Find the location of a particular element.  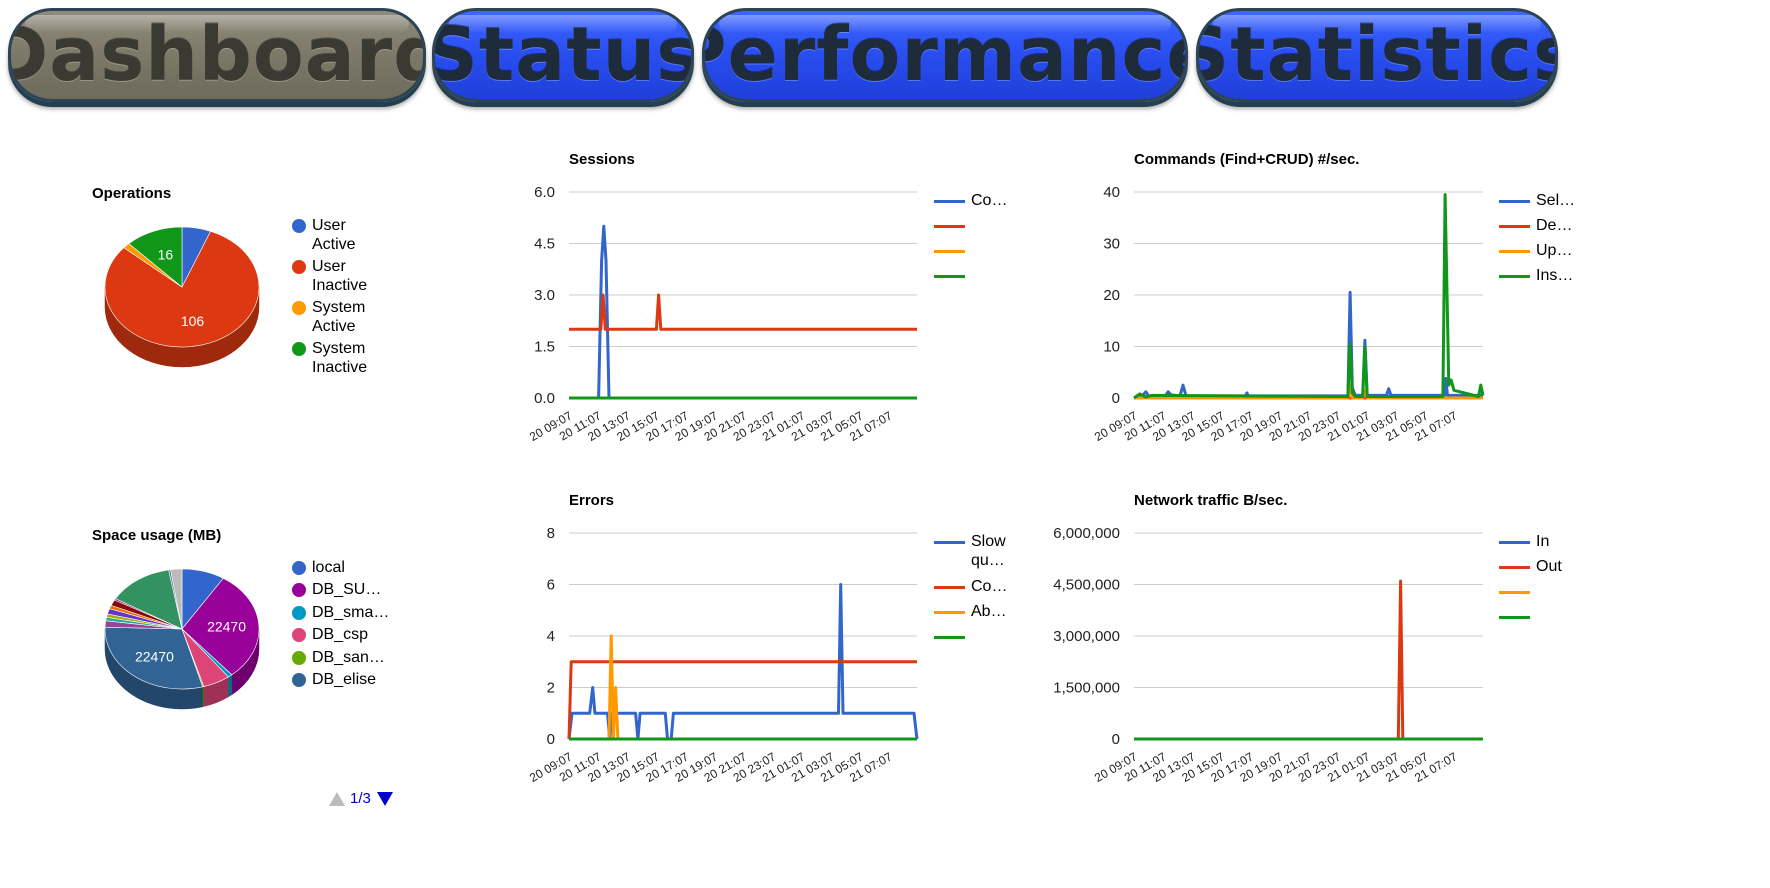

y-tick-label: 1,500,000 is located at coordinates (1086, 688).